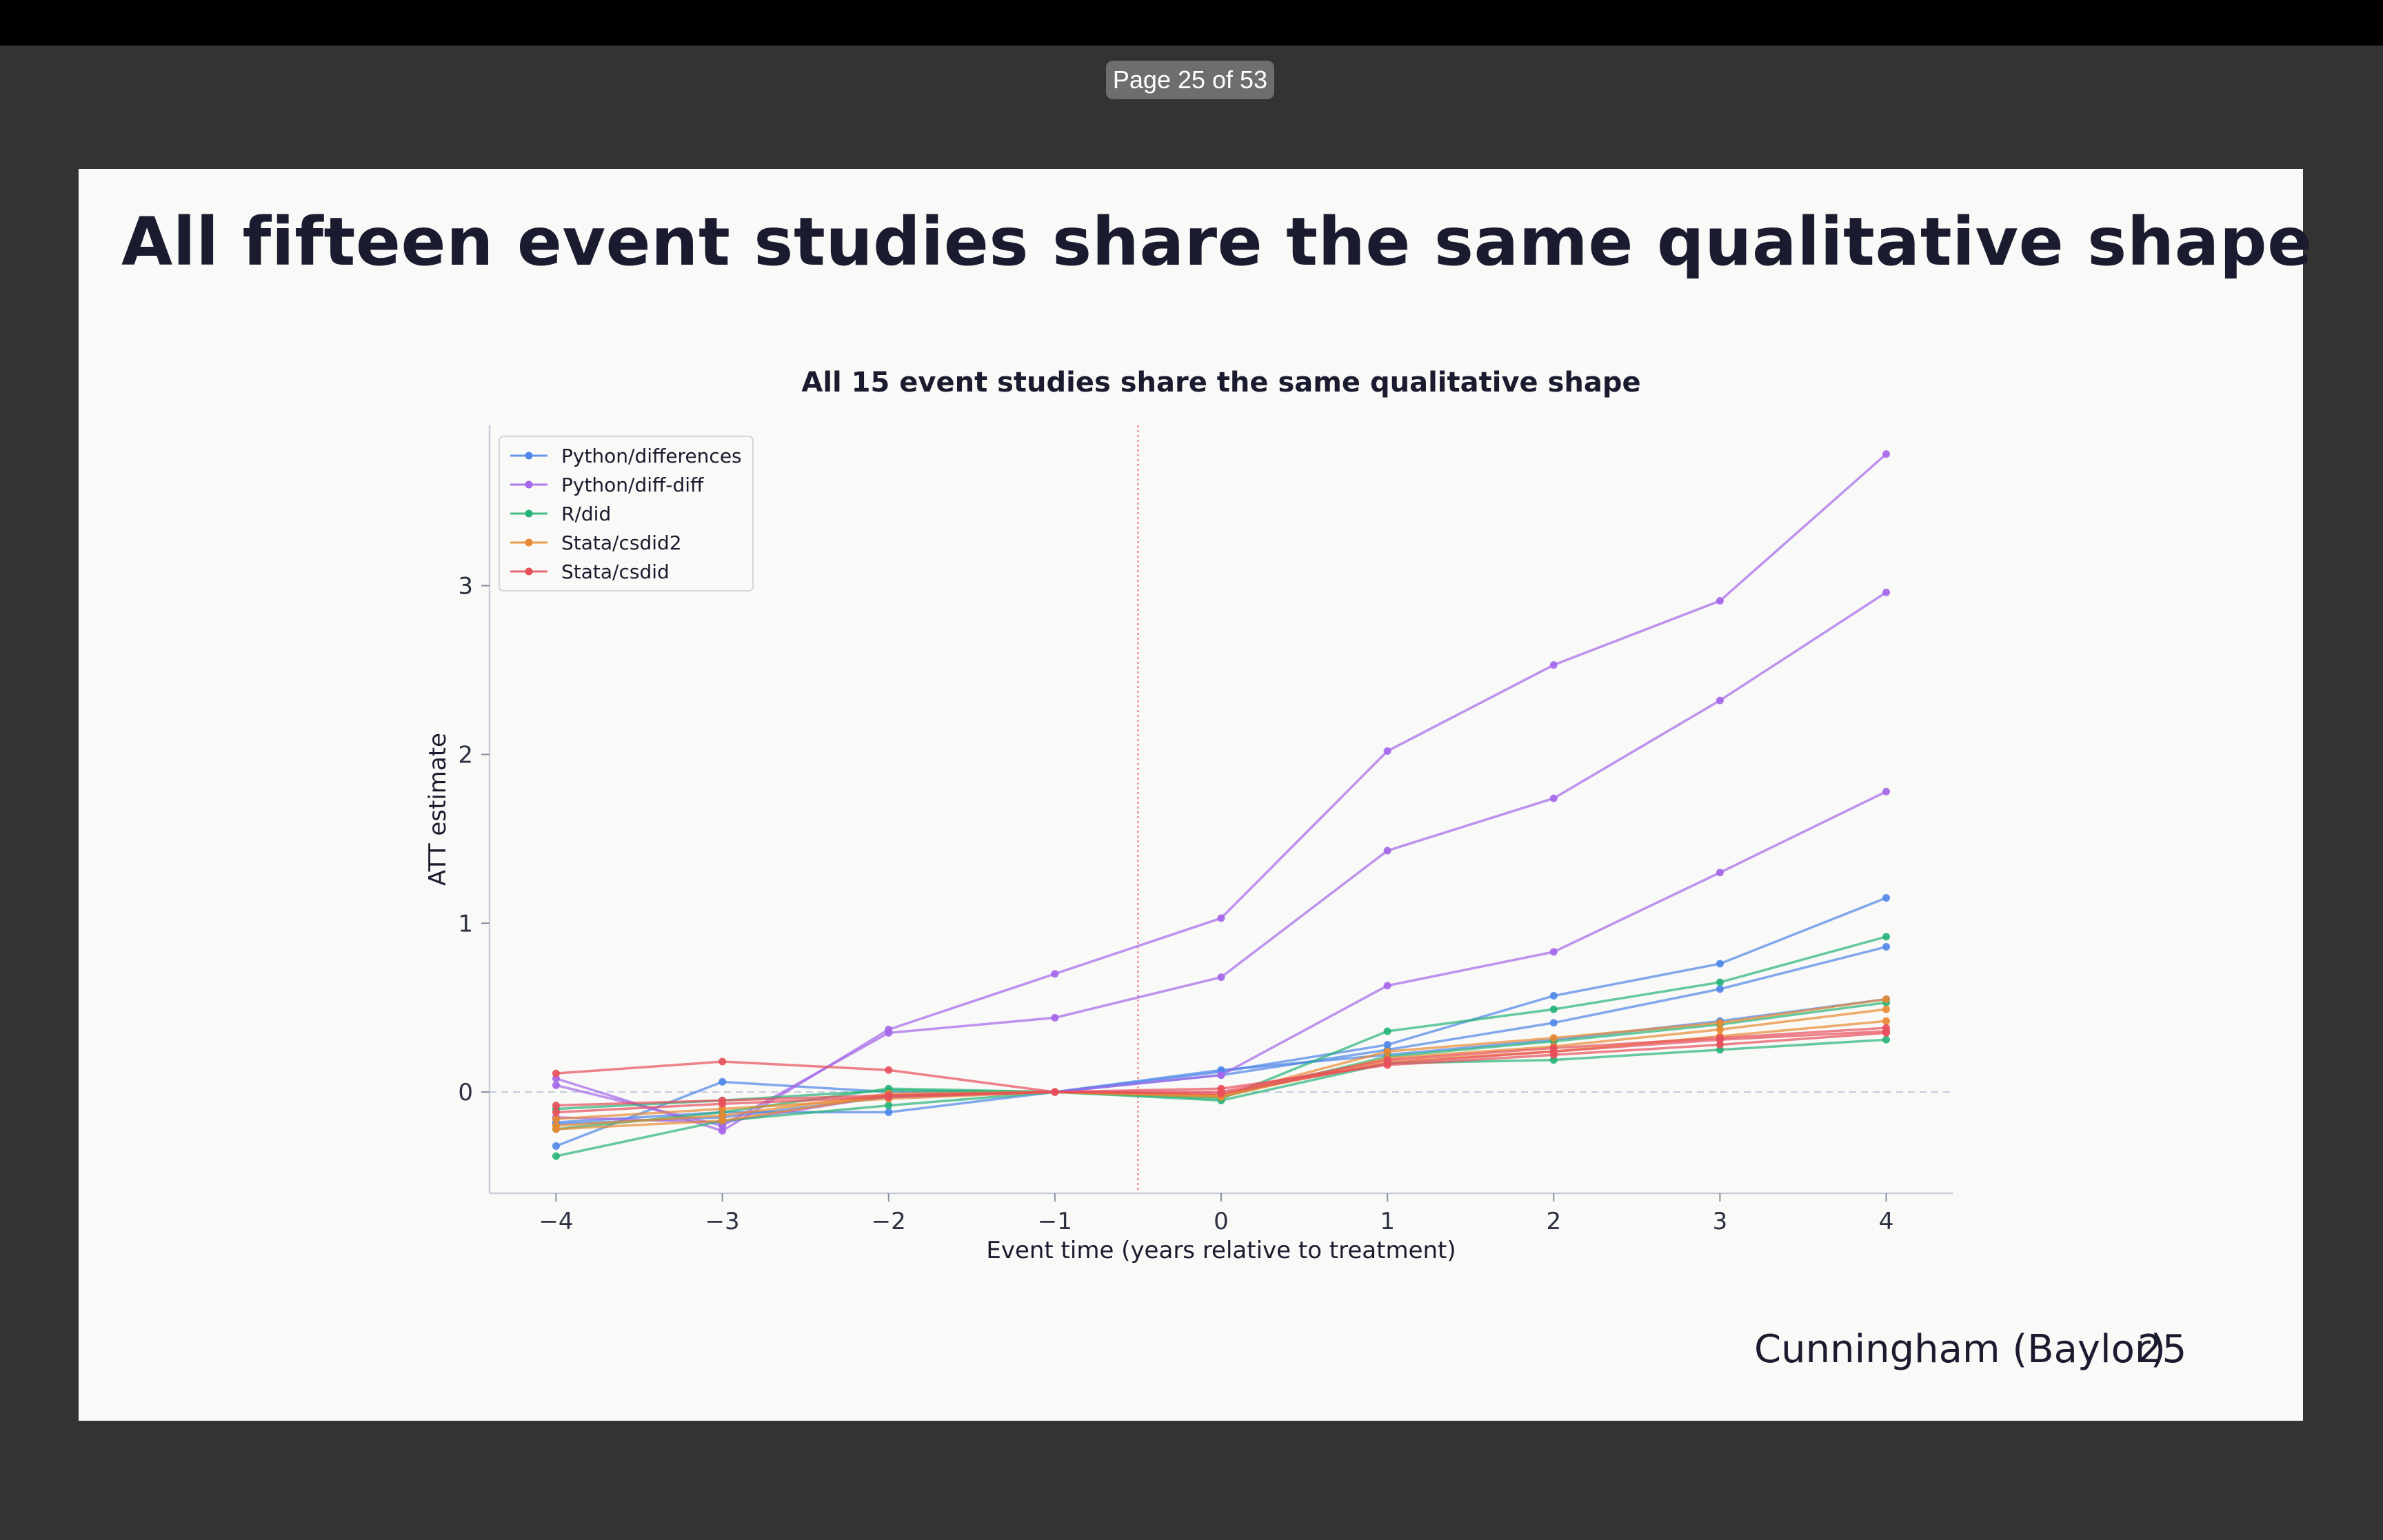  What do you see at coordinates (1720, 1222) in the screenshot?
I see `x-tick-label: 3` at bounding box center [1720, 1222].